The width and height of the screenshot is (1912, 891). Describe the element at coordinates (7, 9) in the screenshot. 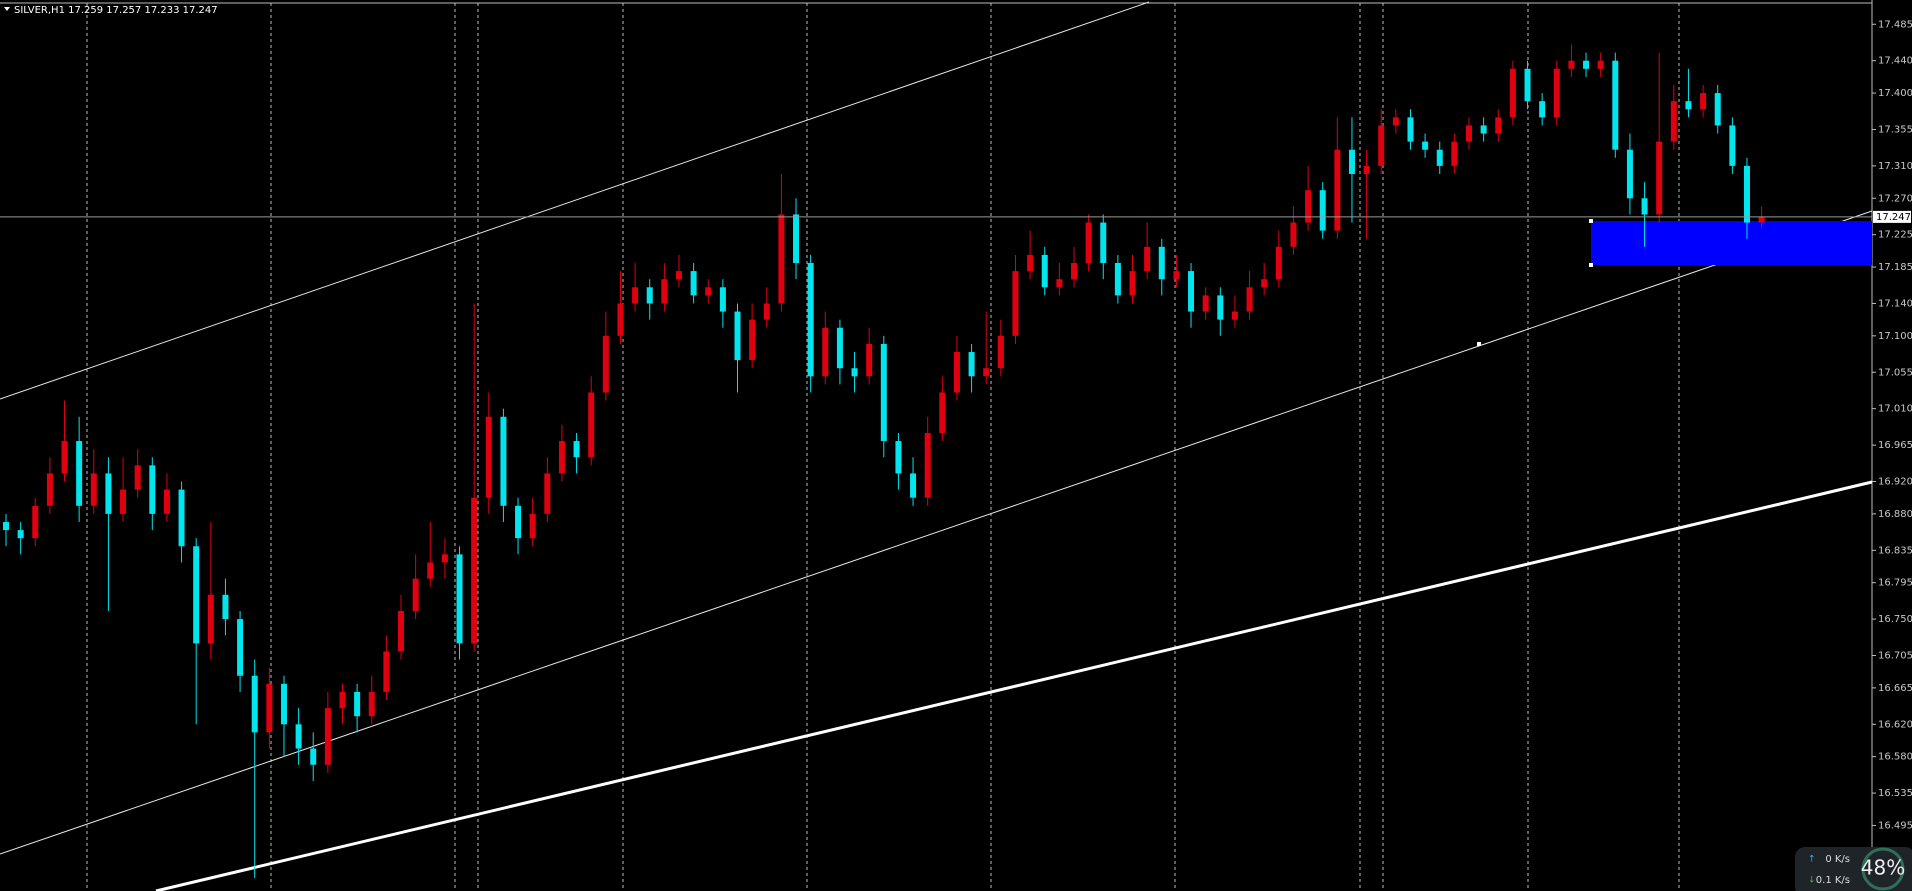

I see `menu-arrow` at that location.